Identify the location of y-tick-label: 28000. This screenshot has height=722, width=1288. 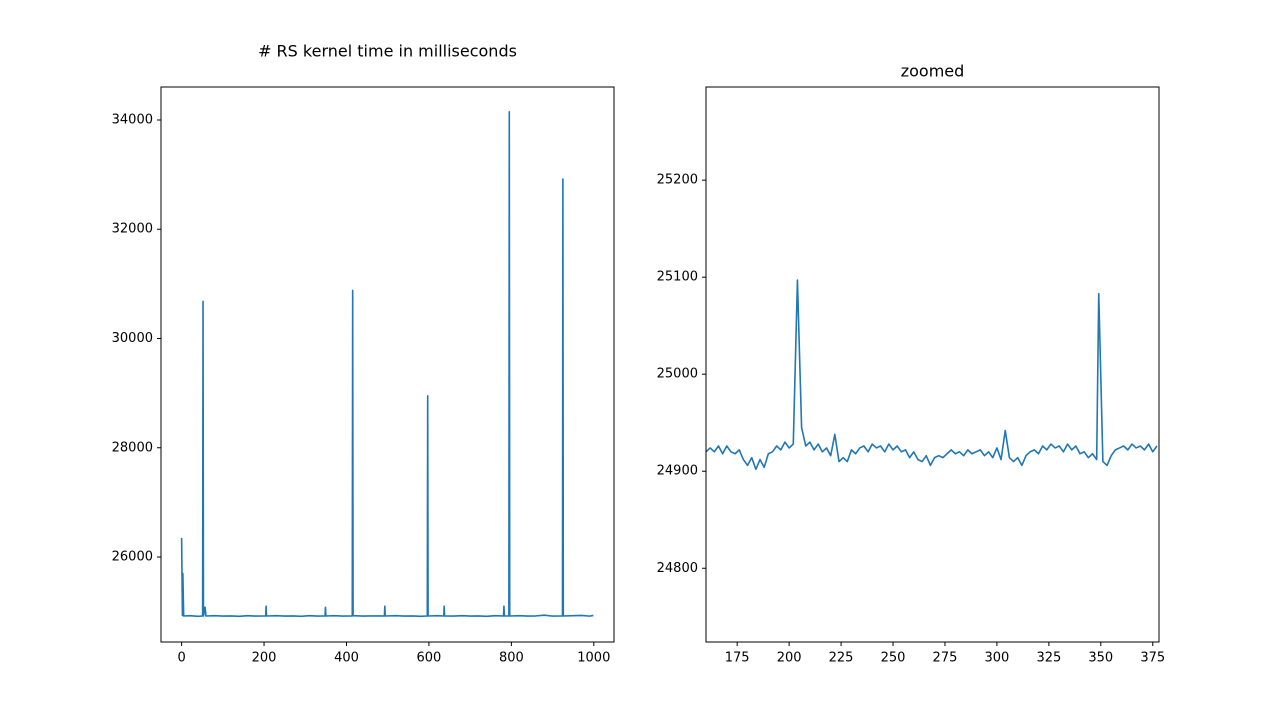
(132, 447).